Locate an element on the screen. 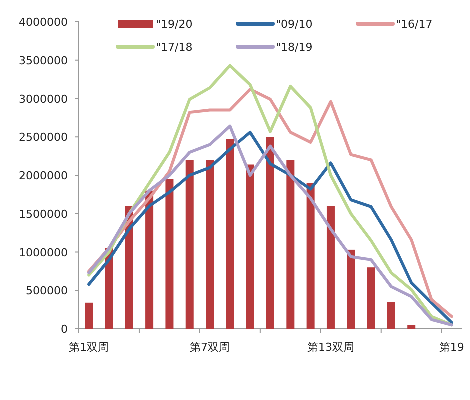 This screenshot has width=470, height=400. legend-label: "19/20 is located at coordinates (174, 24).